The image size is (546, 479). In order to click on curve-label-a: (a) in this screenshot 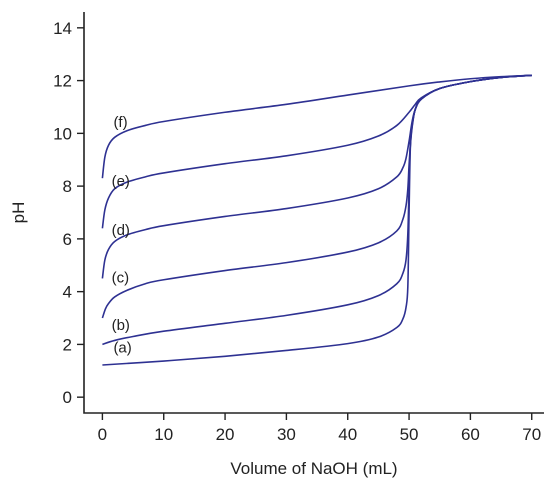, I will do `click(122, 347)`.